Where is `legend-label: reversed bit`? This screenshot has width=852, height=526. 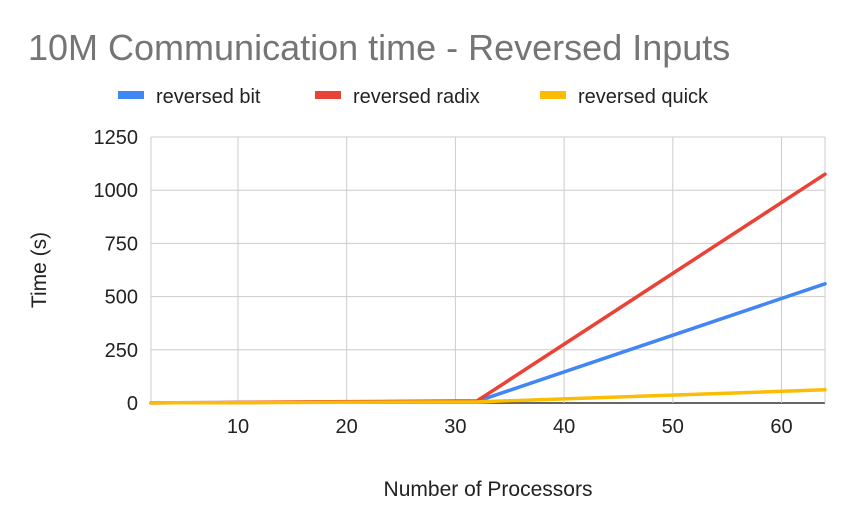
legend-label: reversed bit is located at coordinates (208, 97).